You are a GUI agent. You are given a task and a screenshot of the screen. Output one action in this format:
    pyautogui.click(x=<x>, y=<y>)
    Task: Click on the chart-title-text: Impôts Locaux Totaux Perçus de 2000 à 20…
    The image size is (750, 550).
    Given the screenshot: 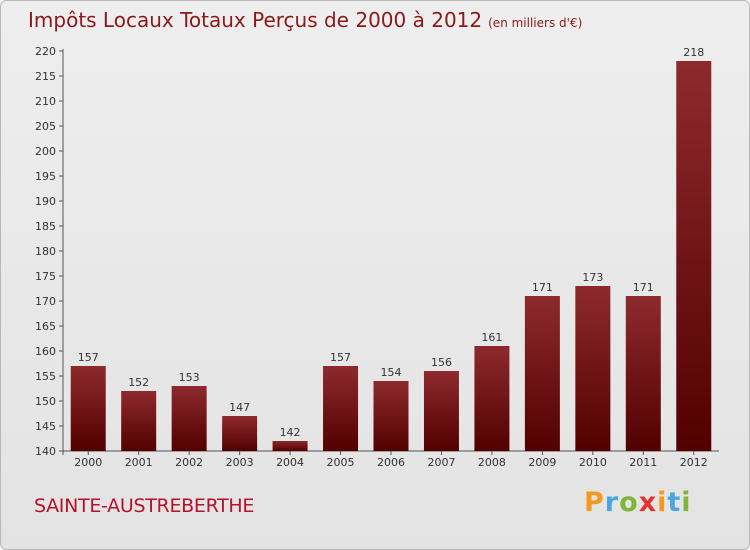 What is the action you would take?
    pyautogui.click(x=255, y=20)
    